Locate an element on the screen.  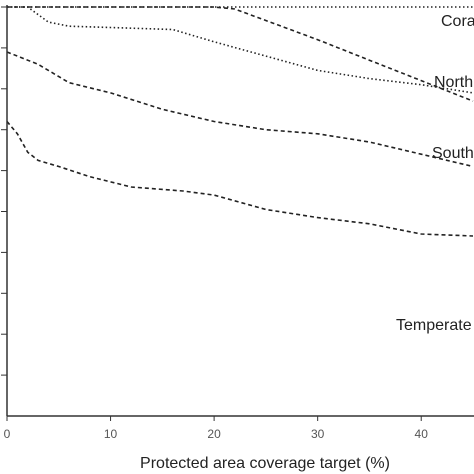
series-labels: Cora North South Temperate is located at coordinates (435, 173).